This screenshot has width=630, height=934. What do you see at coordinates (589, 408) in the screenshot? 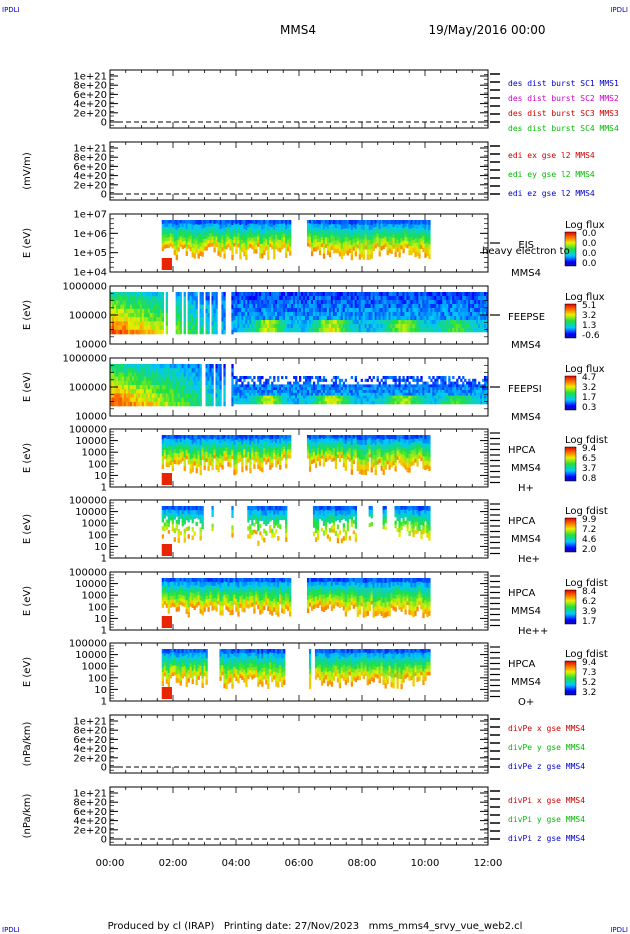
I see `colorbar-tick-label: 0.3` at bounding box center [589, 408].